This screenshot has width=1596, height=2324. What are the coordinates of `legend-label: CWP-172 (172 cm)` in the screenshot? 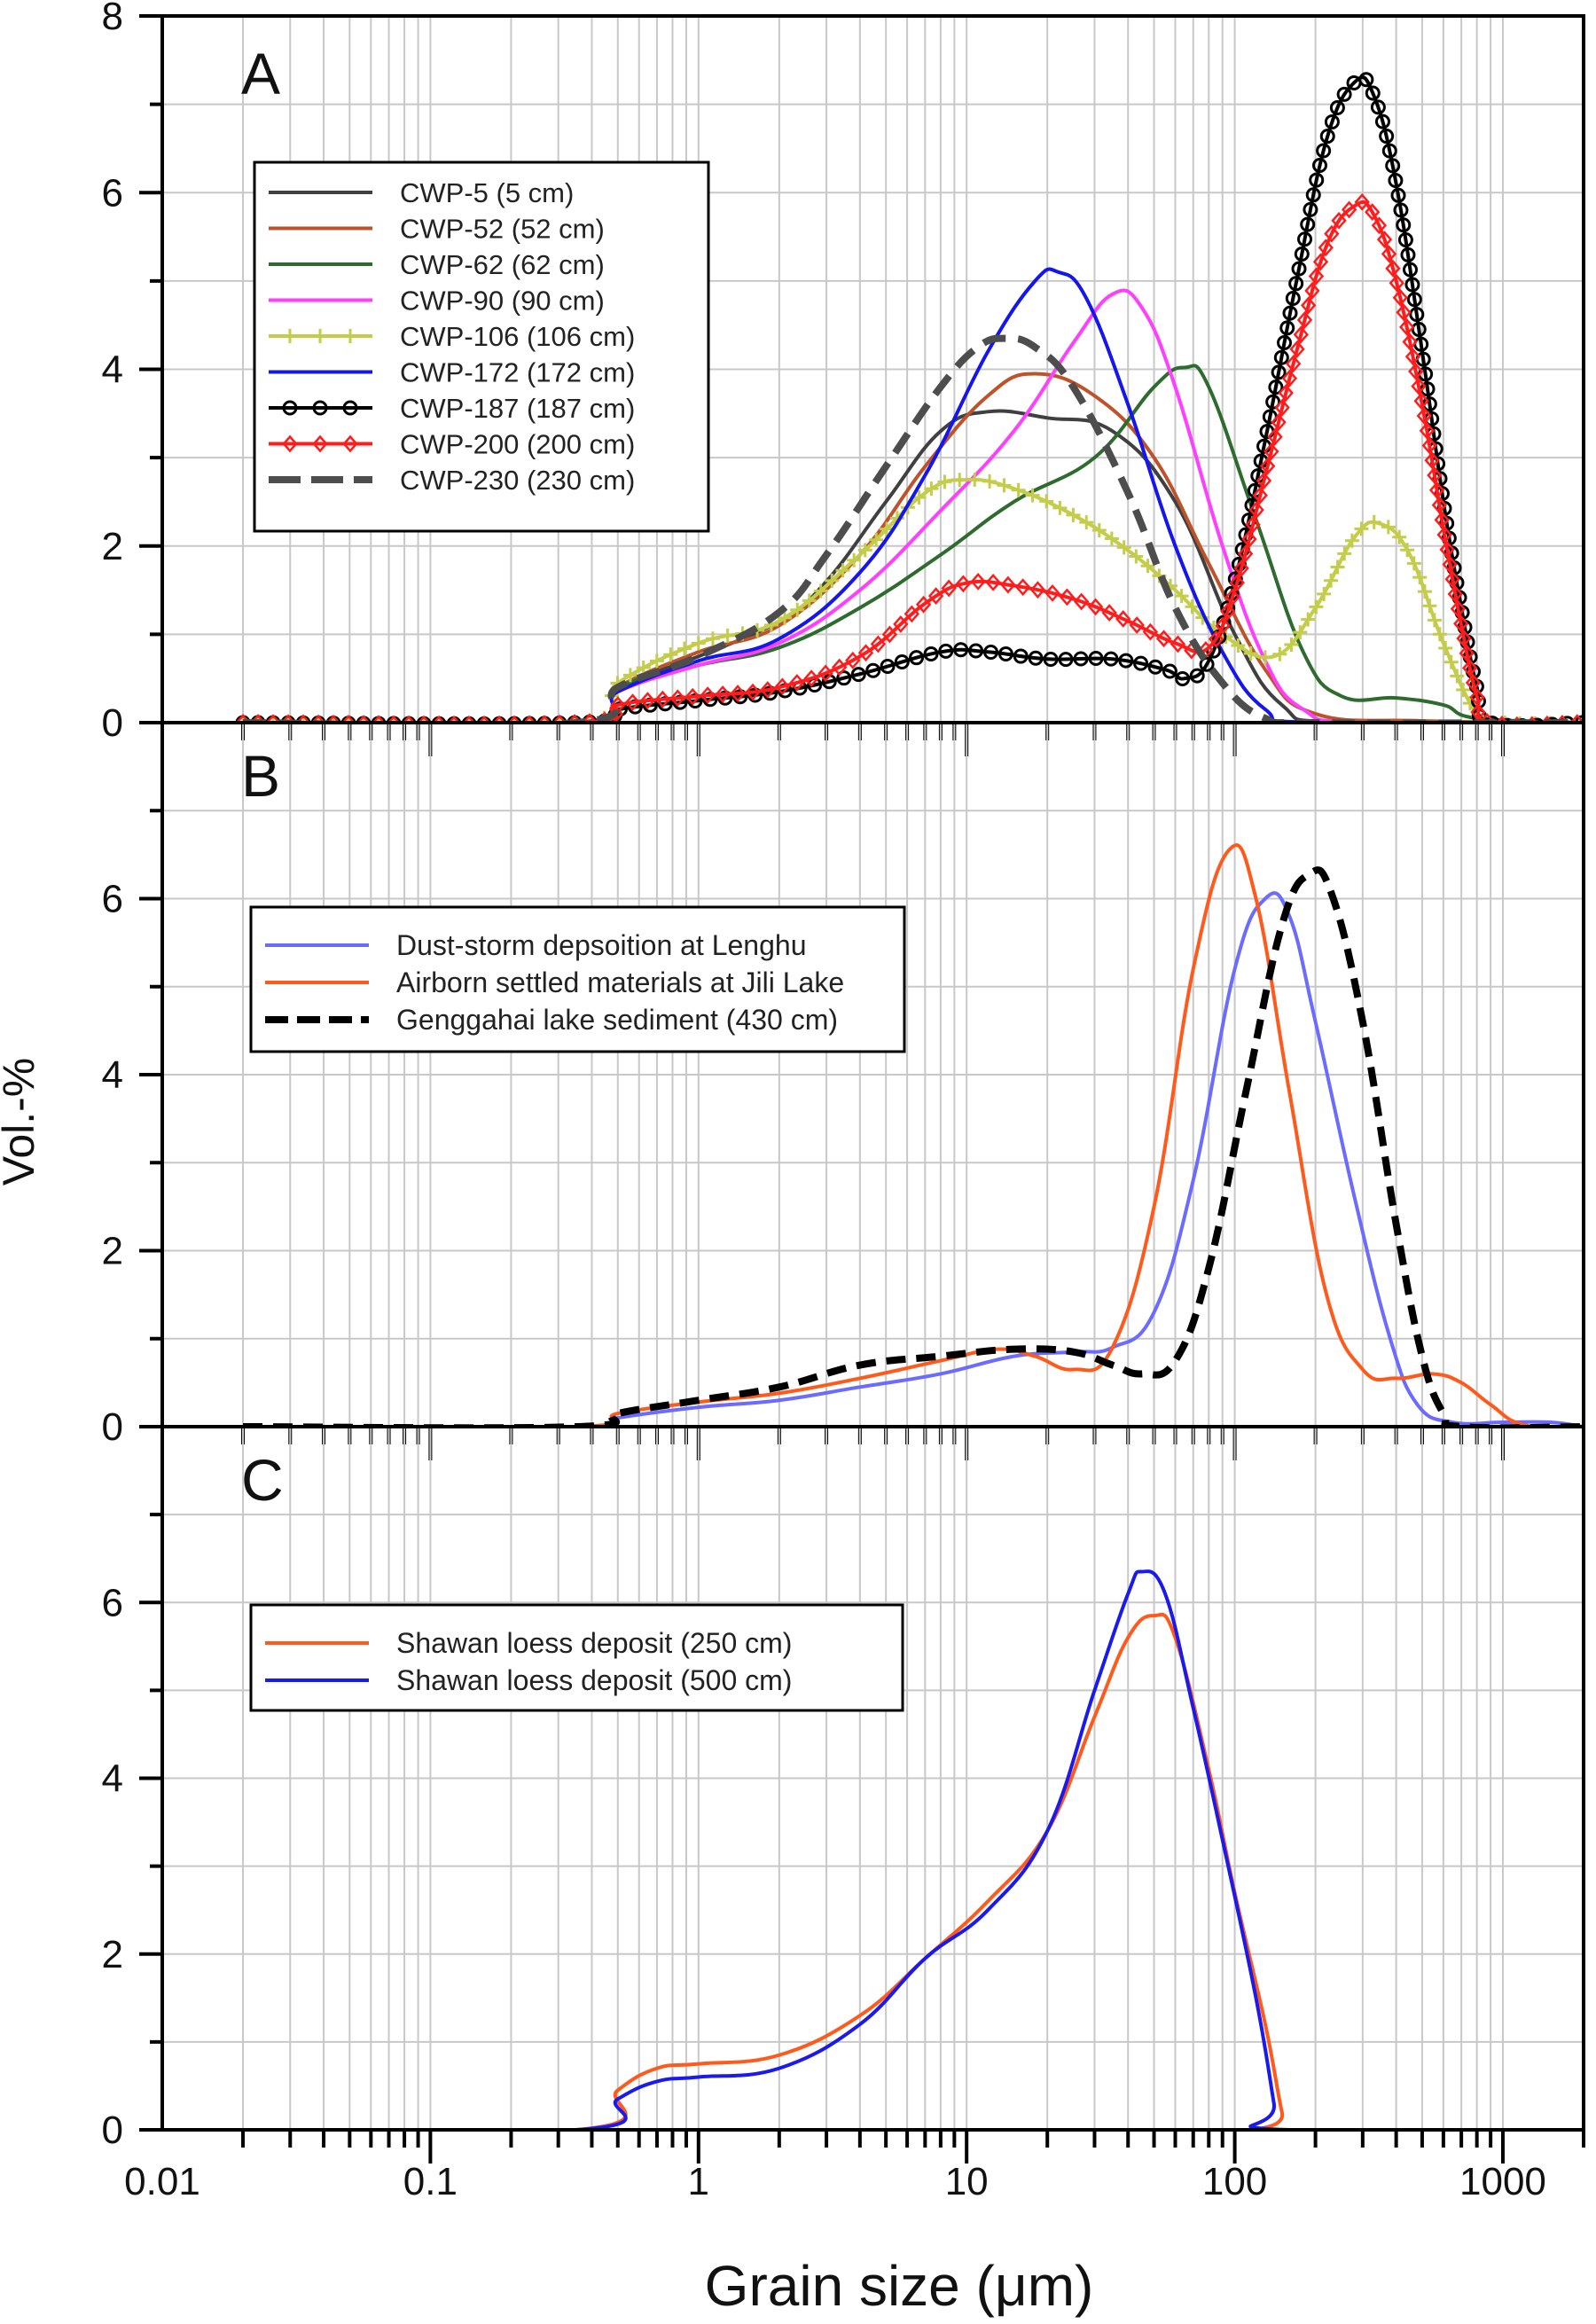 It's located at (517, 373).